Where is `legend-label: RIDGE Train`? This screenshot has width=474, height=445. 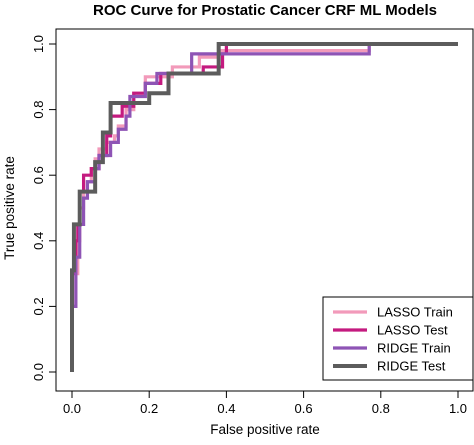
legend-label: RIDGE Train is located at coordinates (414, 348).